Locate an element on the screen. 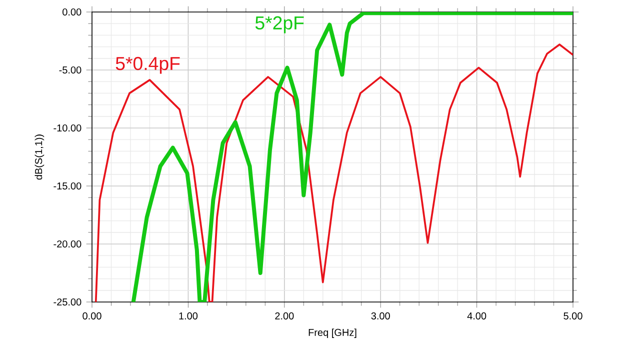  y-tick-label: -20.00 is located at coordinates (68, 244).